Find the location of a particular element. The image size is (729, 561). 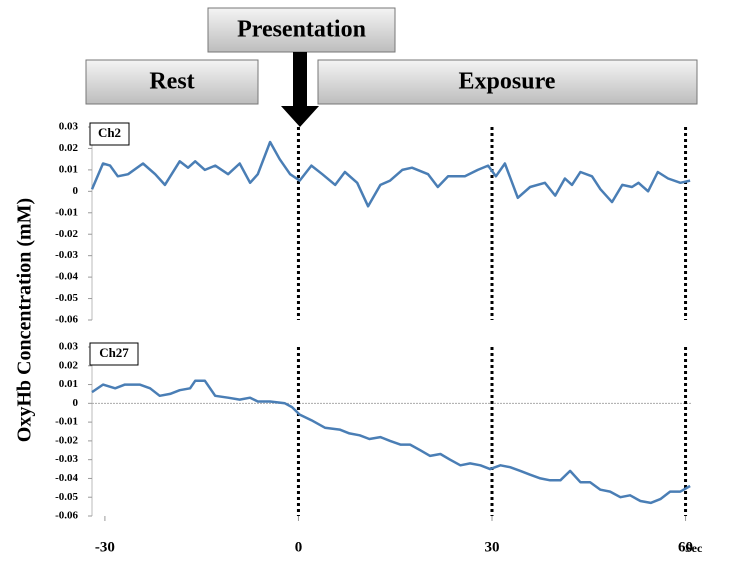

rest-box is located at coordinates (172, 82).